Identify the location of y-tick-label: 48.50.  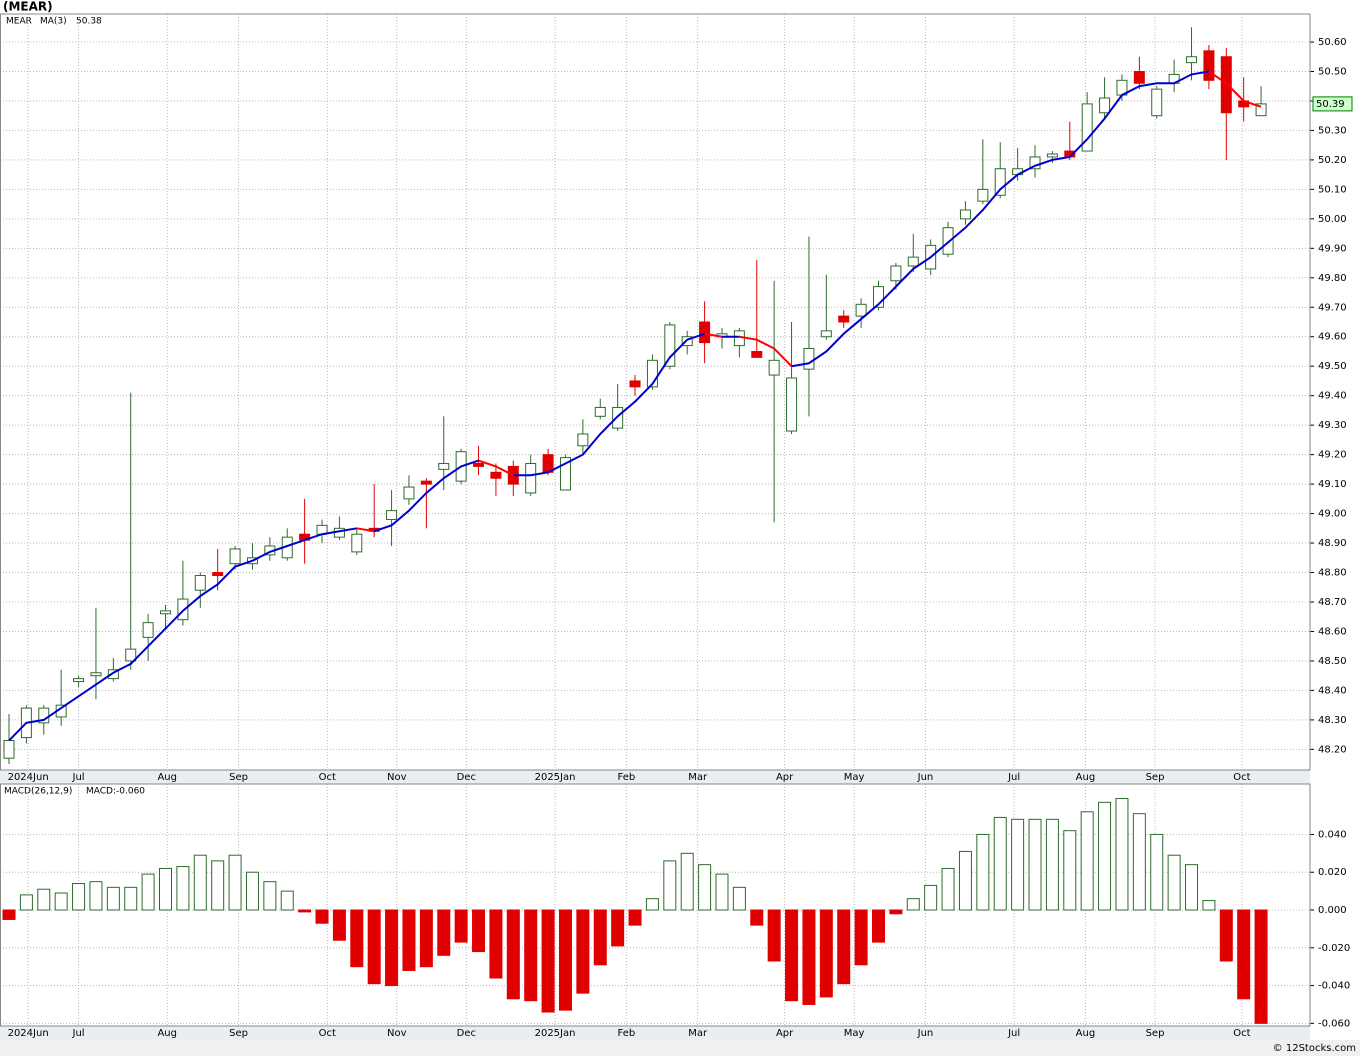
(1332, 661).